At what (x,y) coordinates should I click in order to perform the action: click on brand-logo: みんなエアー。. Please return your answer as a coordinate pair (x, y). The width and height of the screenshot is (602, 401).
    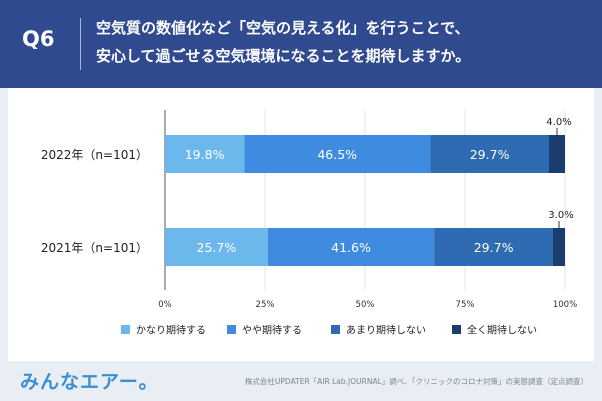
    Looking at the image, I should click on (89, 382).